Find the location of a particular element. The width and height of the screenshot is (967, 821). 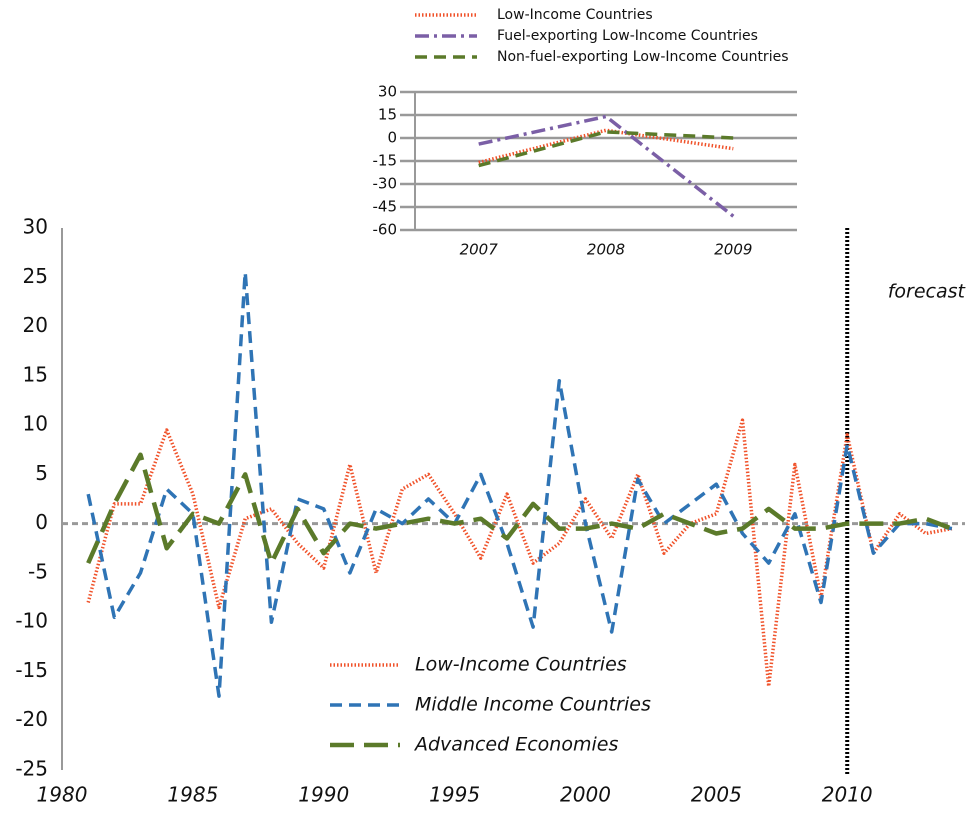

x-tick-label: 2010 is located at coordinates (847, 795).